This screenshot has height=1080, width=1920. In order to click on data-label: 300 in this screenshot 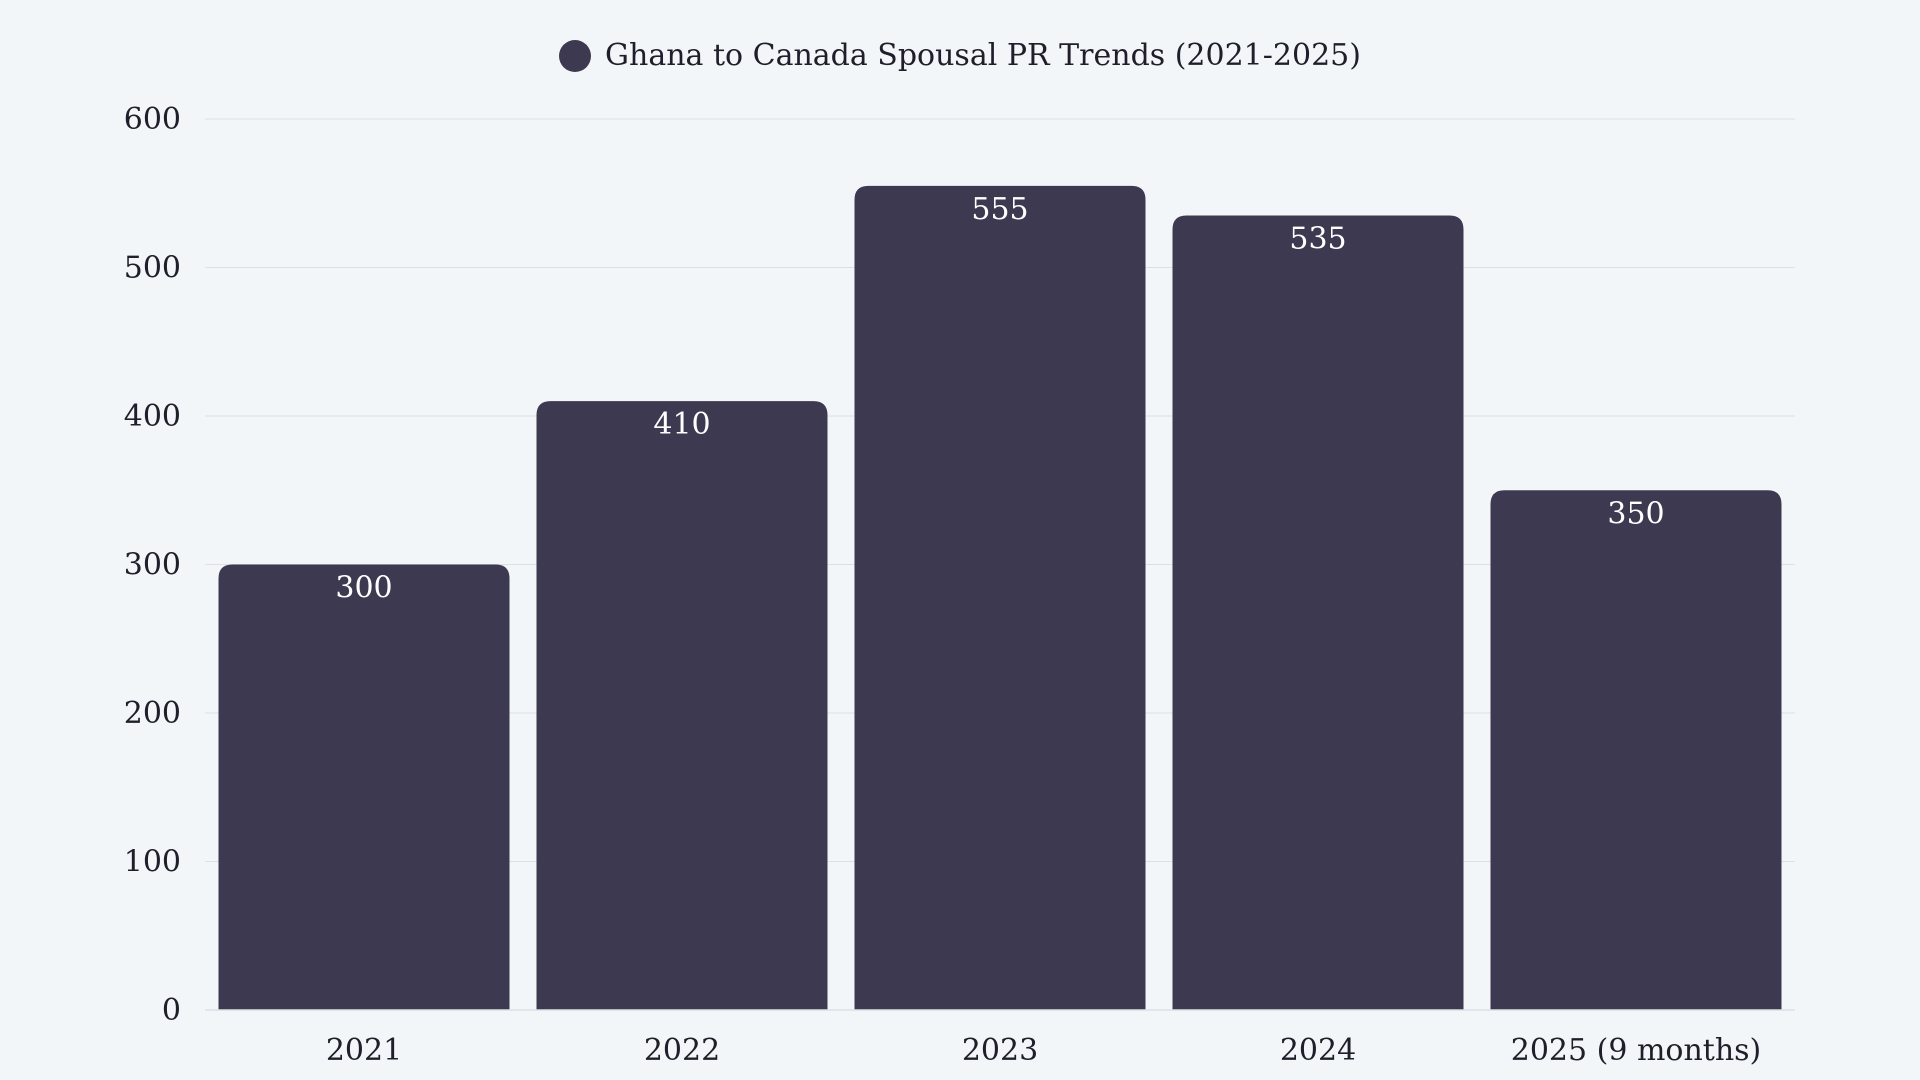, I will do `click(363, 588)`.